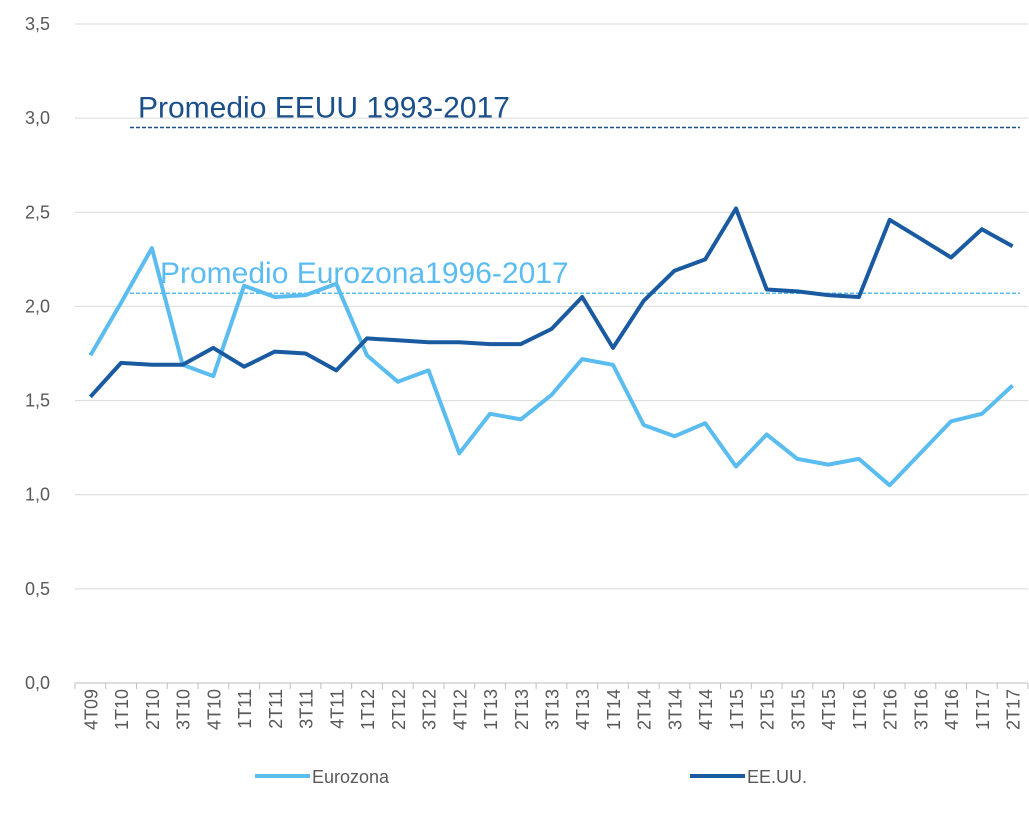 Image resolution: width=1029 pixels, height=813 pixels. Describe the element at coordinates (122, 709) in the screenshot. I see `x-tick-label: 1T10` at that location.